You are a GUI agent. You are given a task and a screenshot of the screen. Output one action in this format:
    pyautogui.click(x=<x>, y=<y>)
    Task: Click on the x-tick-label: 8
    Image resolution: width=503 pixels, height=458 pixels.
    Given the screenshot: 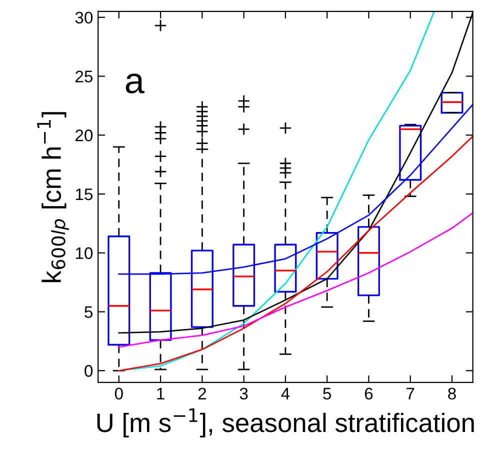 What is the action you would take?
    pyautogui.click(x=452, y=394)
    